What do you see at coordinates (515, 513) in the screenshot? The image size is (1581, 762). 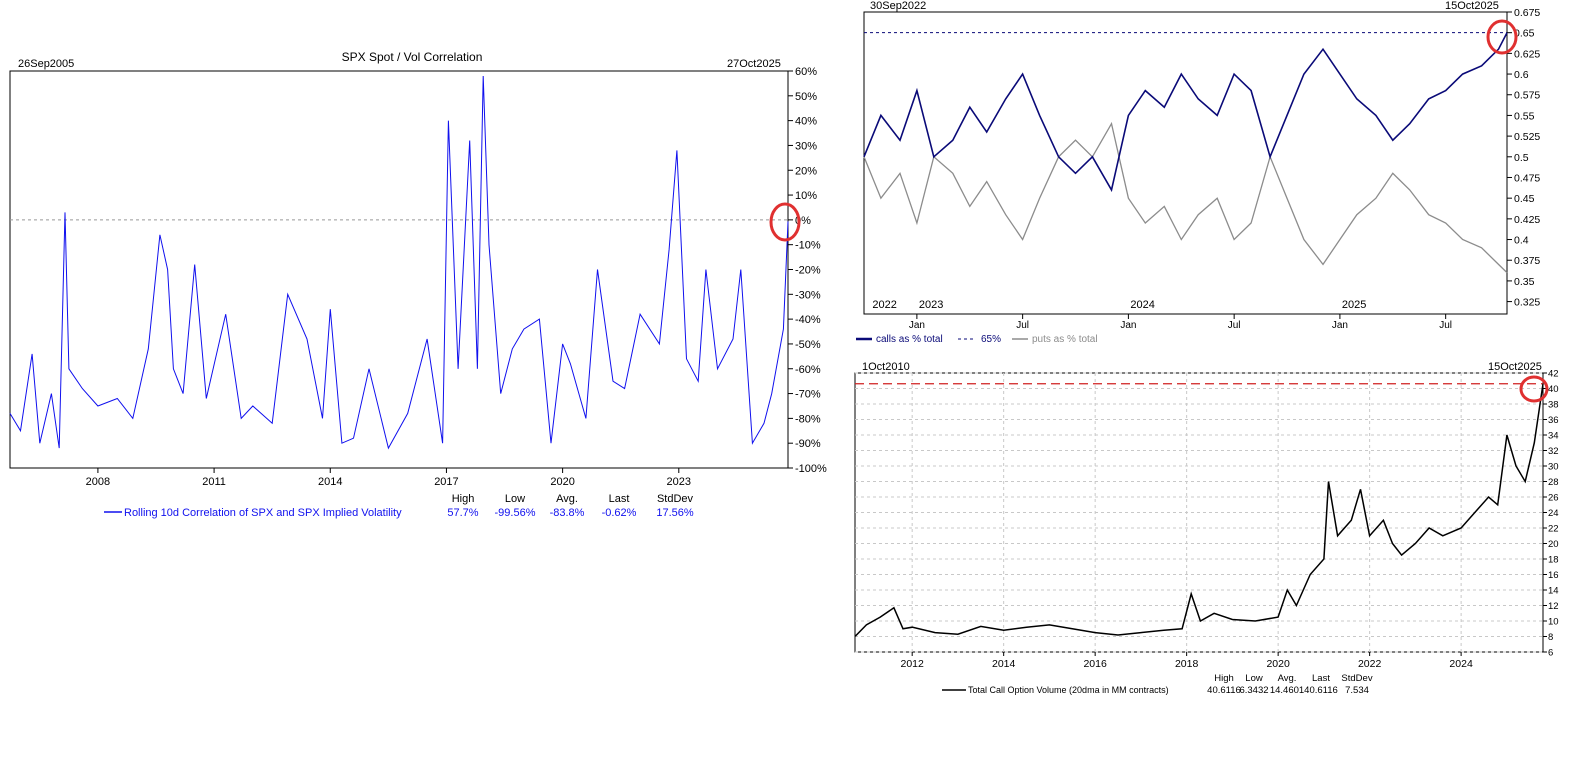 I see `stat-value: -99.56%` at bounding box center [515, 513].